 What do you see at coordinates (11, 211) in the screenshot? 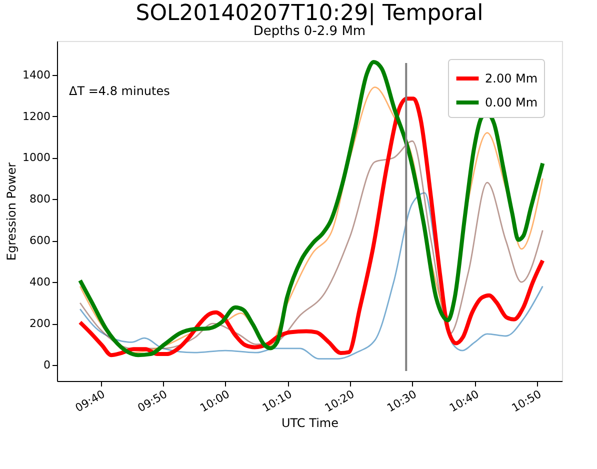
I see `y-axis-title: Egression Power` at bounding box center [11, 211].